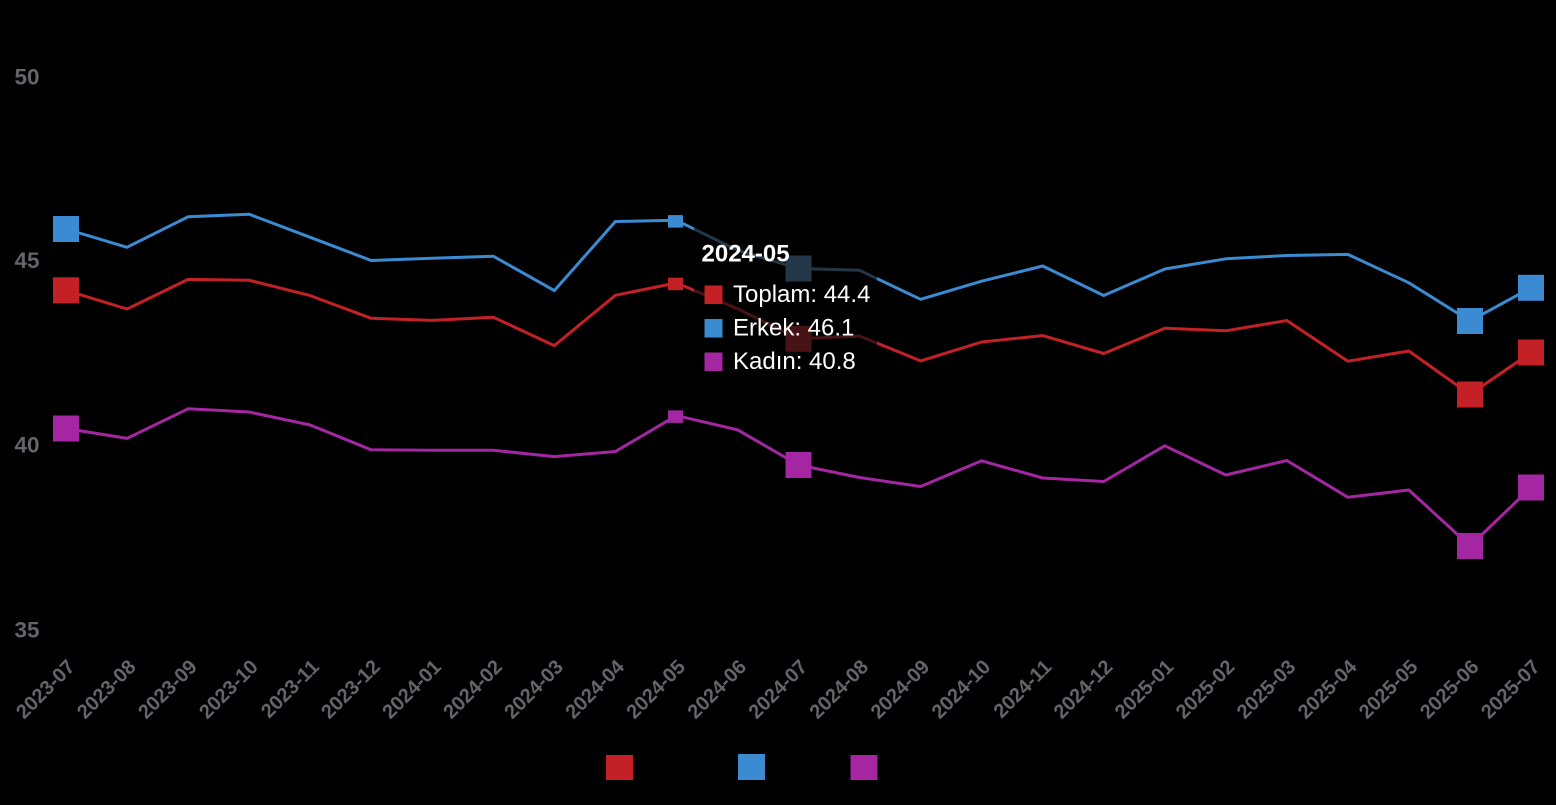  What do you see at coordinates (26, 629) in the screenshot?
I see `svg-text: 35` at bounding box center [26, 629].